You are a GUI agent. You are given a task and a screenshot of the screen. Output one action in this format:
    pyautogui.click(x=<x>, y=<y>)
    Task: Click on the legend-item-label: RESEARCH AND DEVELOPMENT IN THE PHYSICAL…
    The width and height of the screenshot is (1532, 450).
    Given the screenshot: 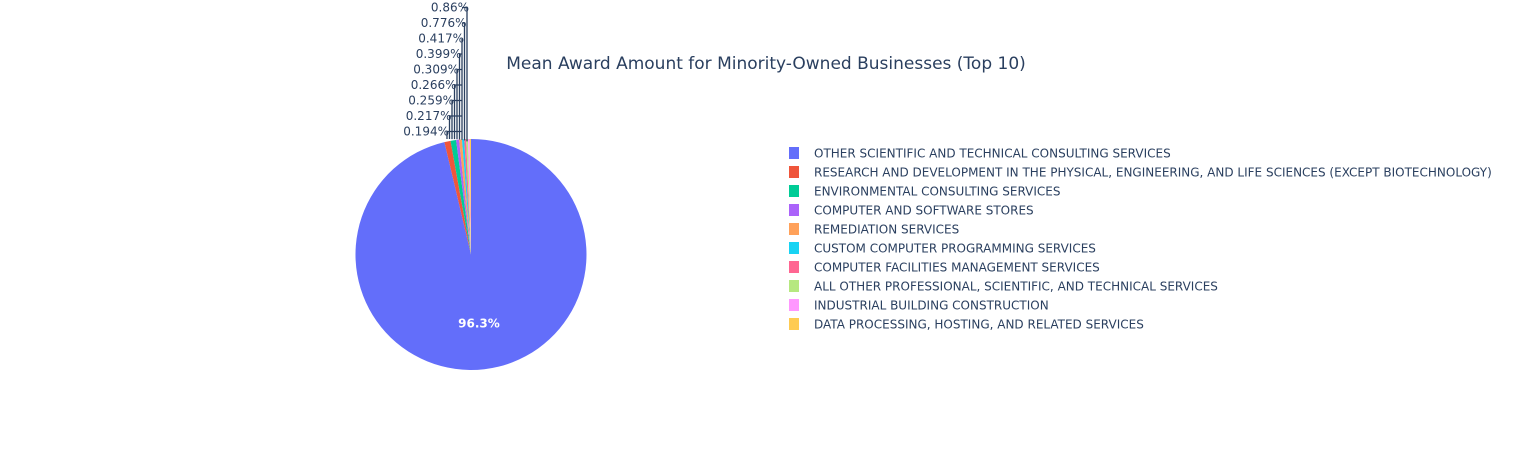 What is the action you would take?
    pyautogui.click(x=1153, y=173)
    